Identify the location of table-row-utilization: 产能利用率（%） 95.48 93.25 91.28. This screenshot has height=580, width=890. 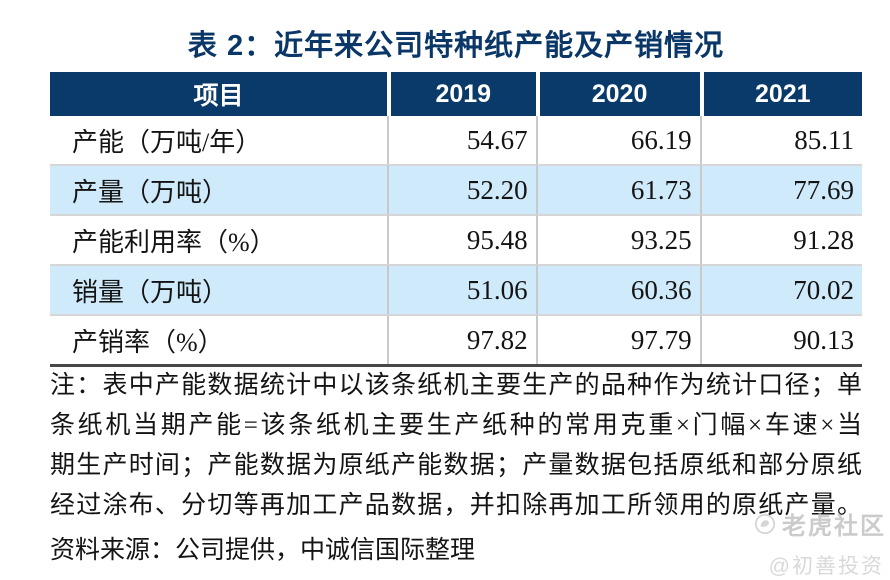
(456, 239).